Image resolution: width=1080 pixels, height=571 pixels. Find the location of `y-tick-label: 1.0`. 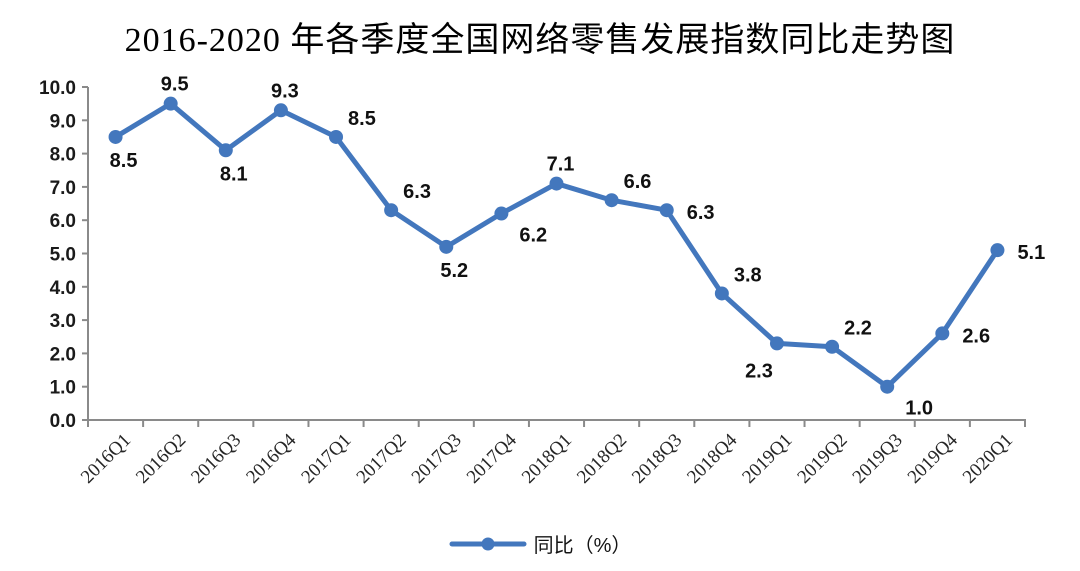

y-tick-label: 1.0 is located at coordinates (63, 388).